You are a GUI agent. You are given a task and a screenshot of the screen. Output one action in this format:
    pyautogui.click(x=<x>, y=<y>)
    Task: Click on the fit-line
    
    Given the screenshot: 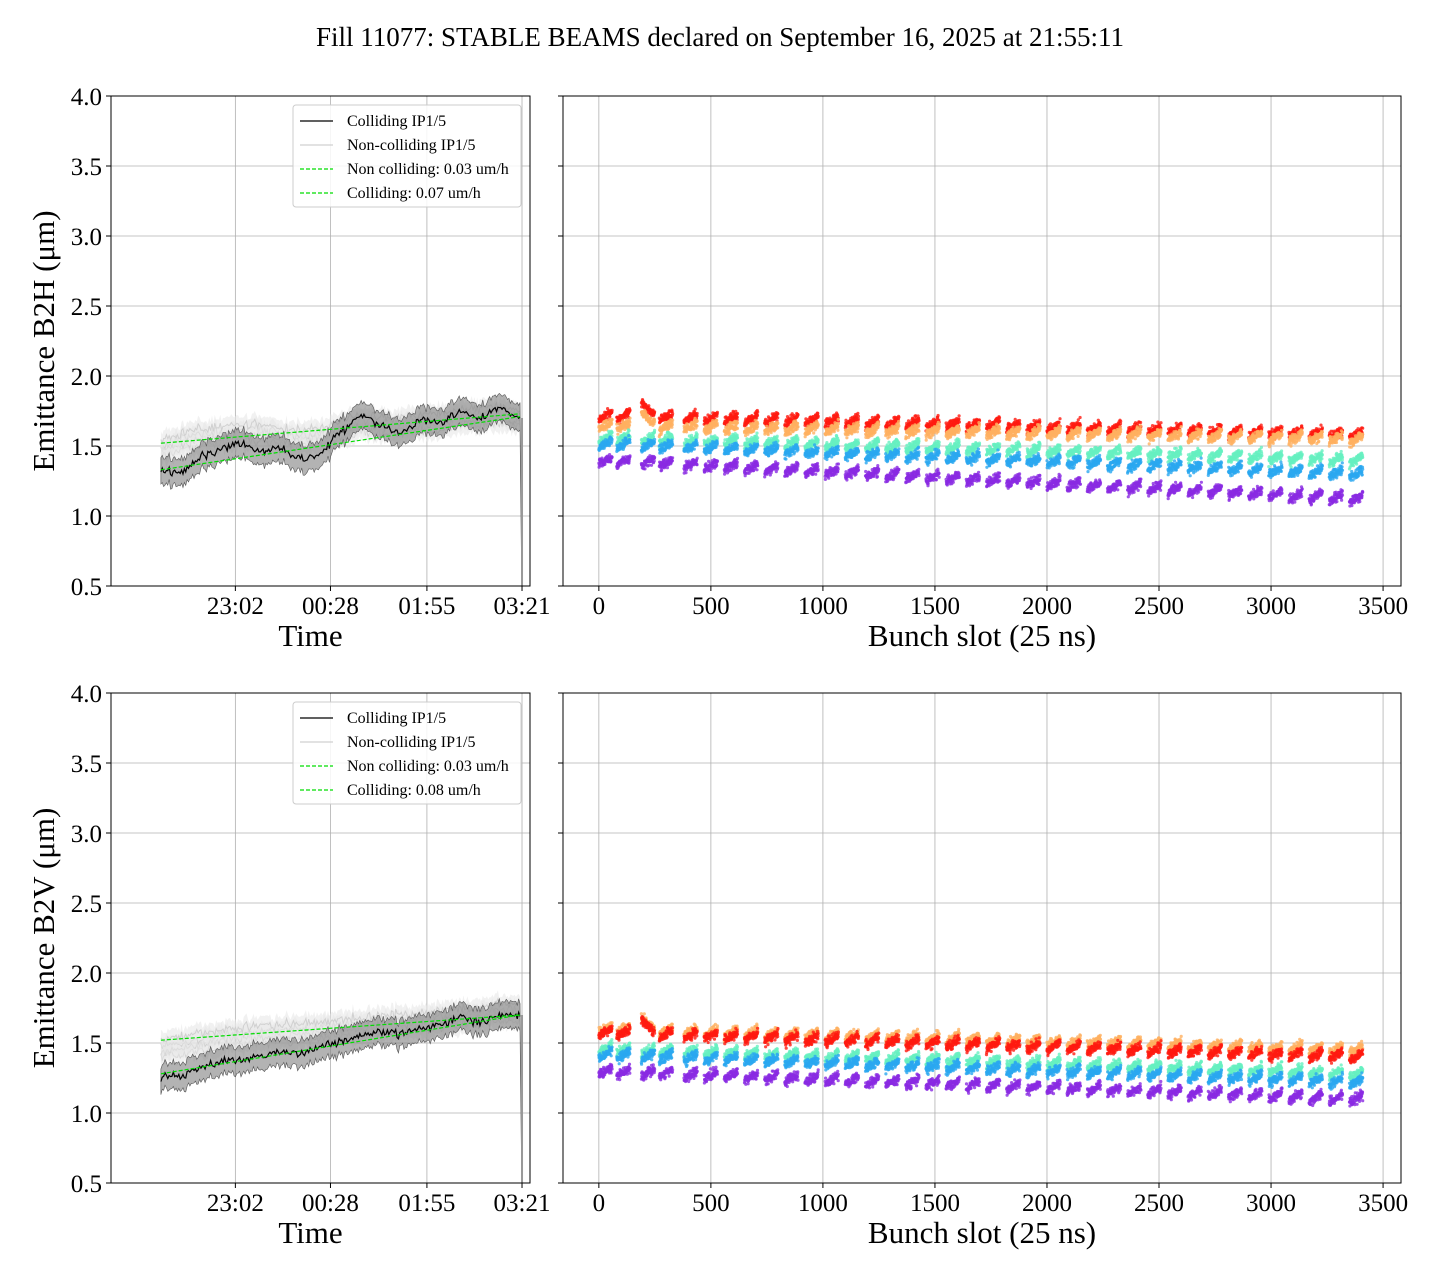 What is the action you would take?
    pyautogui.click(x=340, y=443)
    